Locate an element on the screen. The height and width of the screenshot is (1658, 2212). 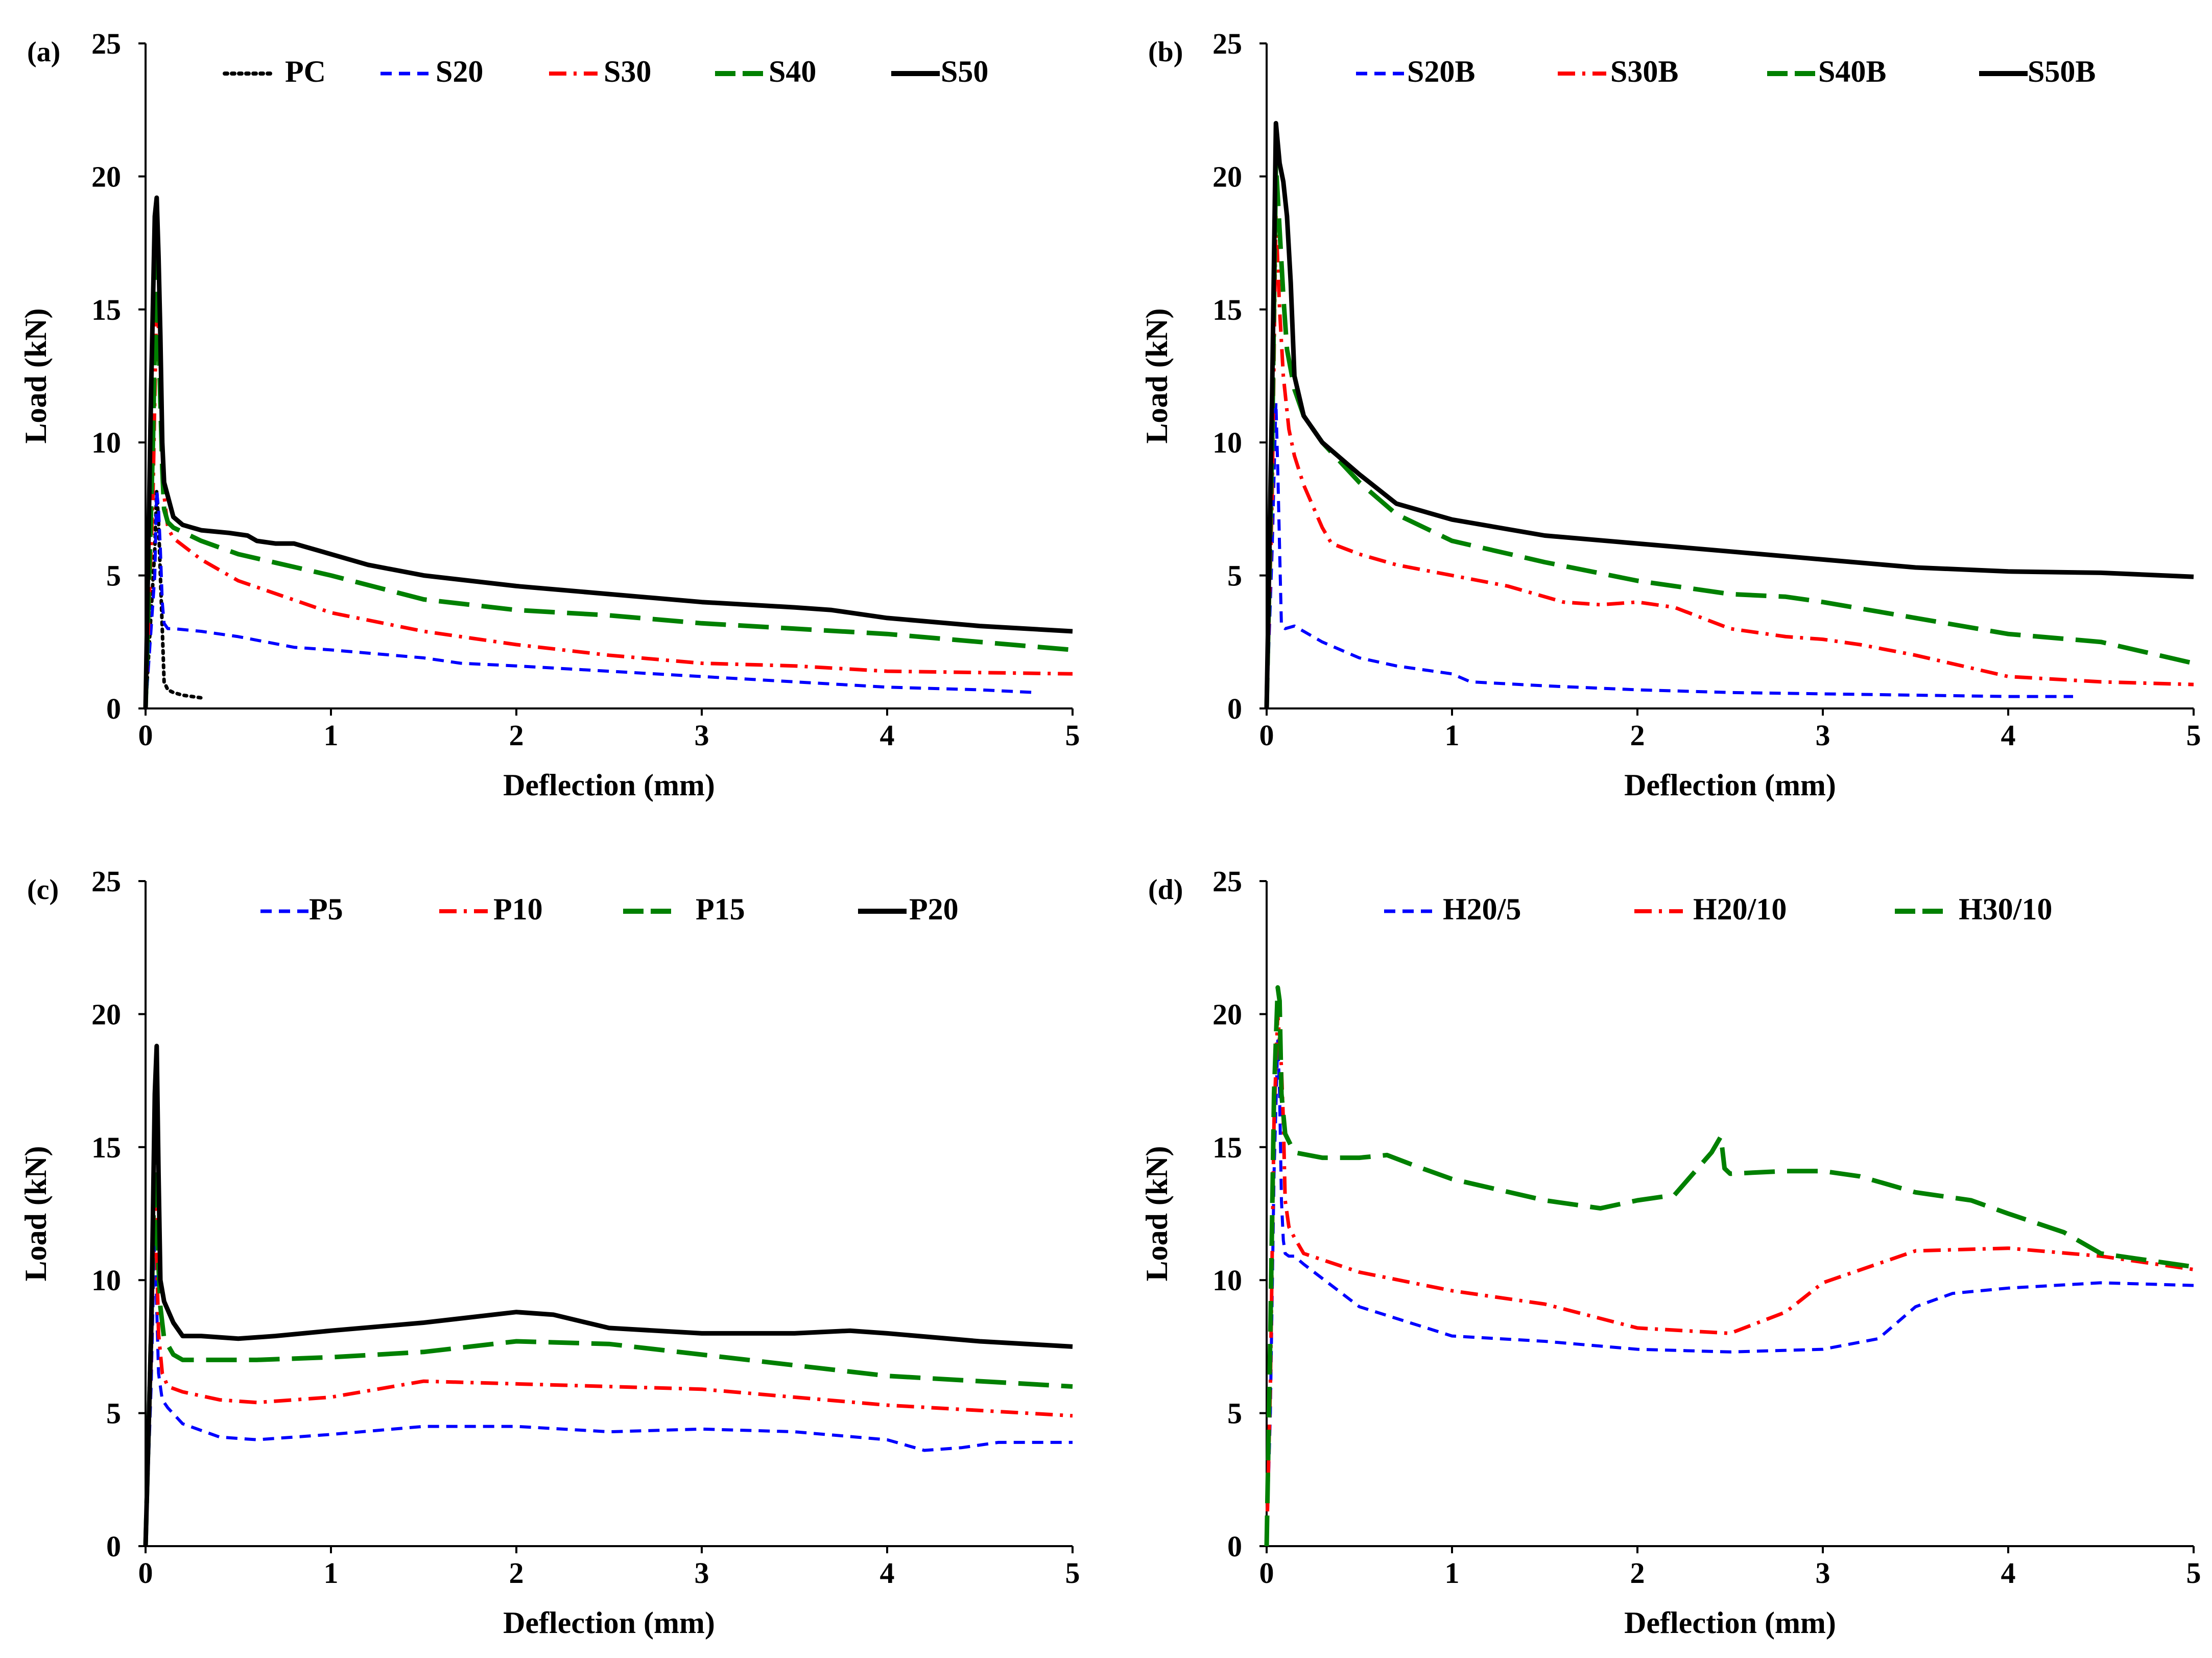
legend-label: P15 is located at coordinates (721, 909).